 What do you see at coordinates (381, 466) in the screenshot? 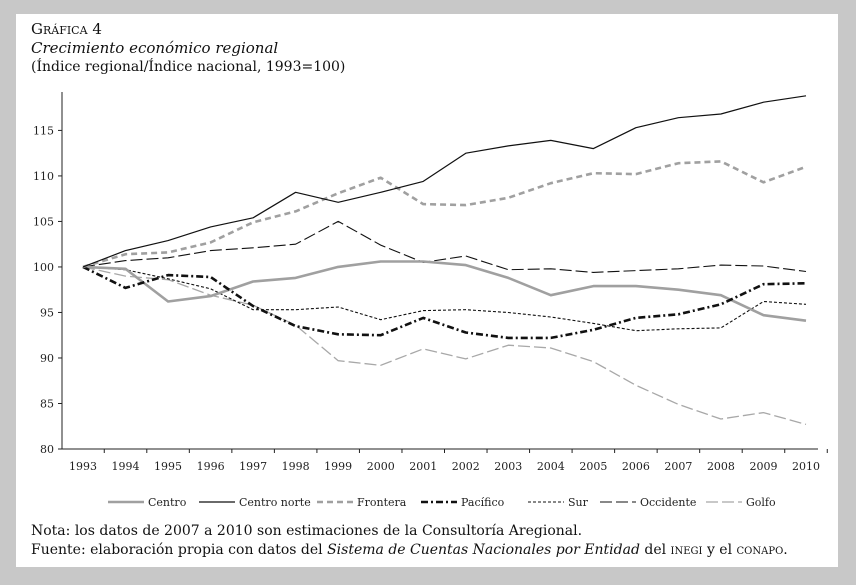
I see `x-tick-label: 2000` at bounding box center [381, 466].